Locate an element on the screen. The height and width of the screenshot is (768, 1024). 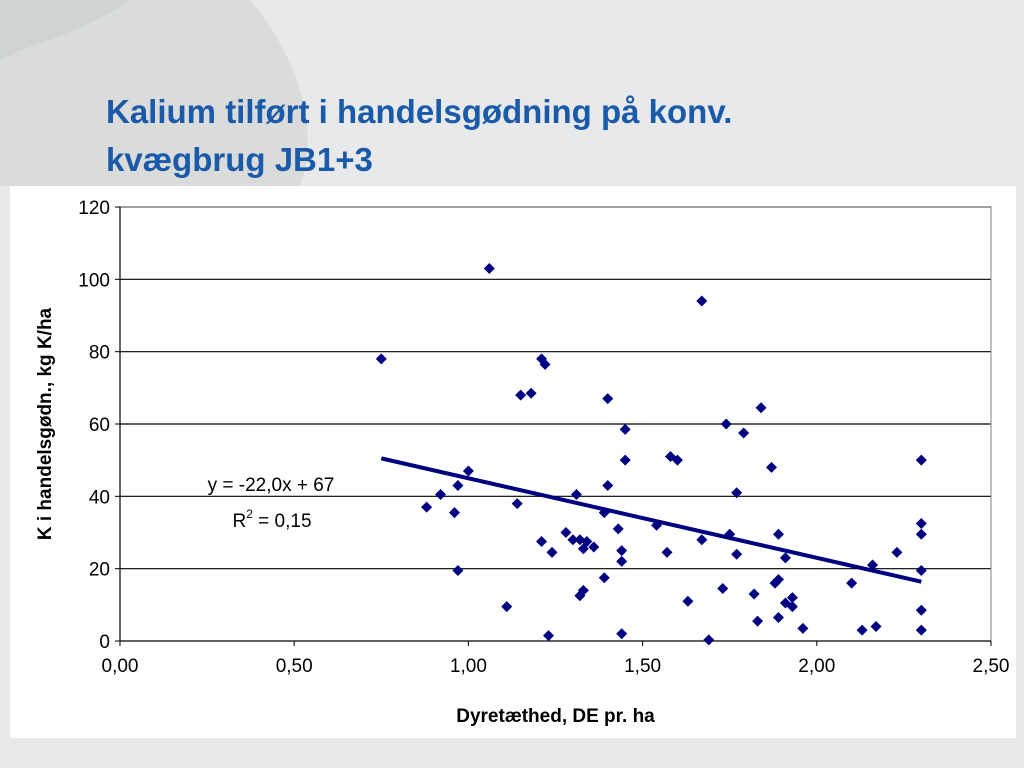
trendline-equation: y = -22,0x + 67 is located at coordinates (271, 485).